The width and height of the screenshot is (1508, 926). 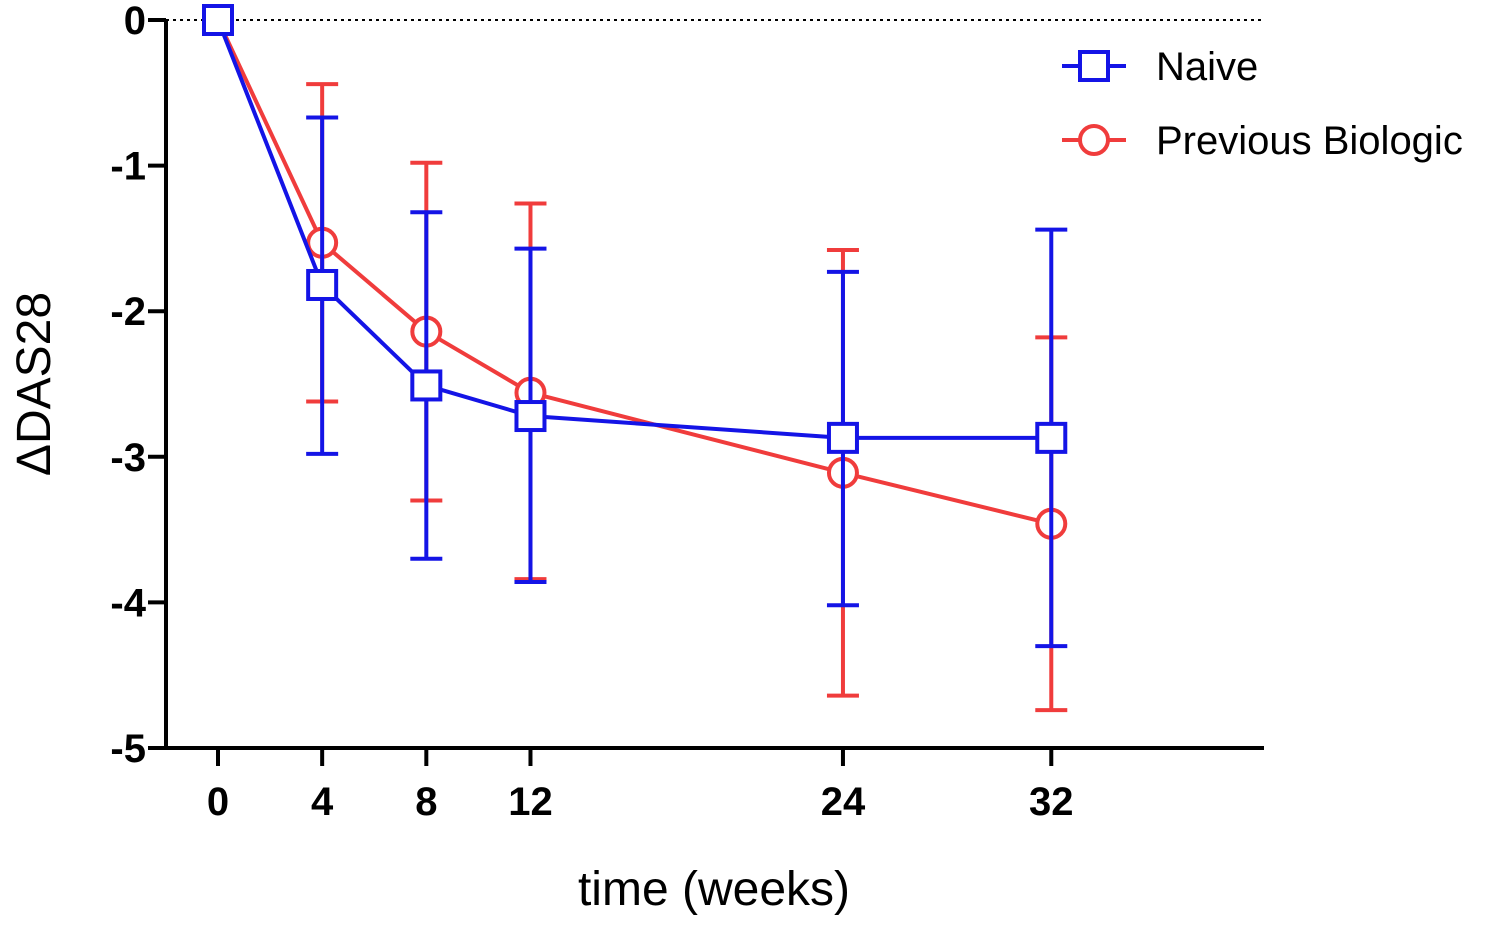 What do you see at coordinates (128, 312) in the screenshot?
I see `y-tick-label: -2` at bounding box center [128, 312].